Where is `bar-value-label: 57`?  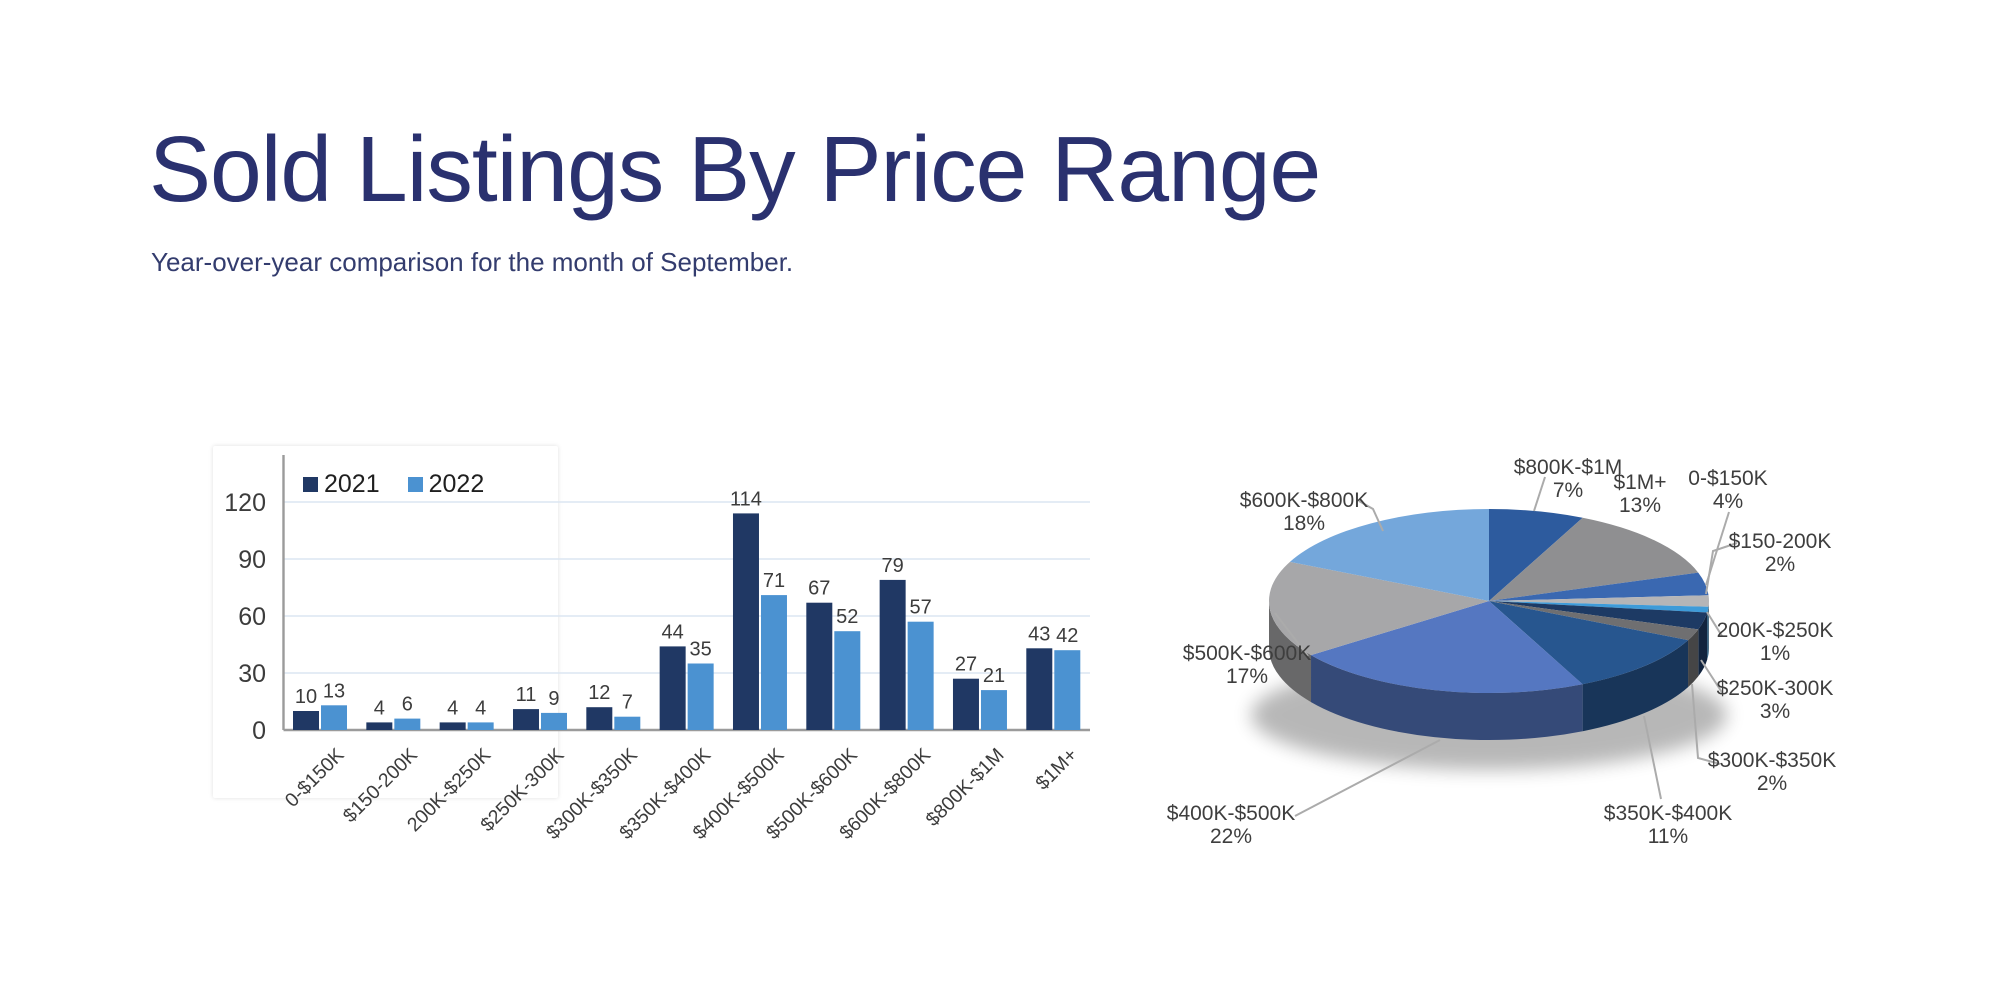
bar-value-label: 57 is located at coordinates (921, 608).